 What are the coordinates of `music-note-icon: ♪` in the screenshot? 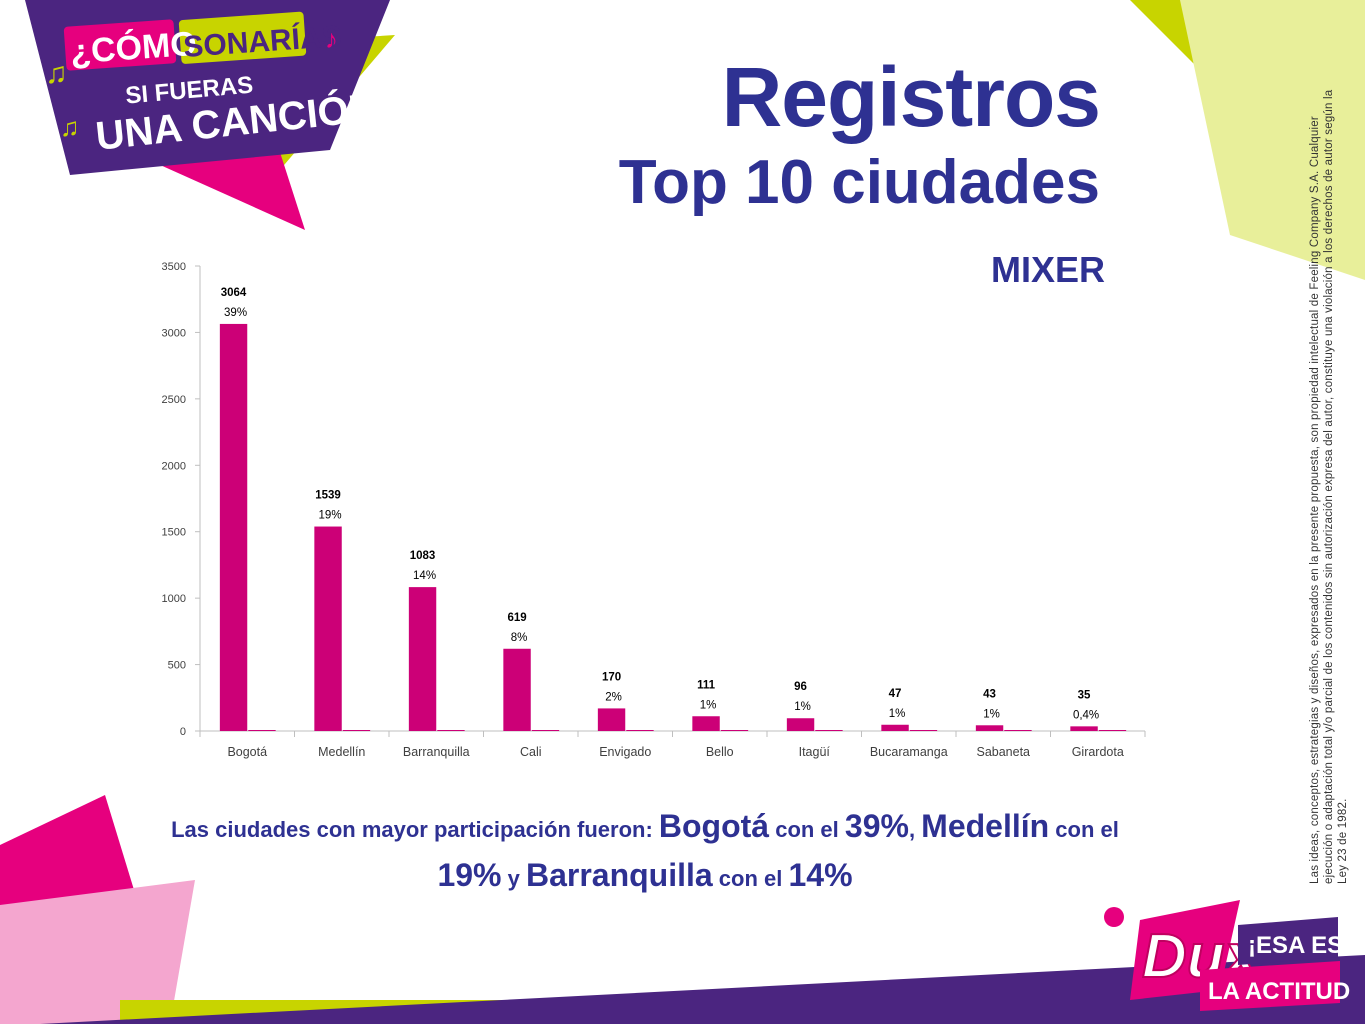 It's located at (331, 39).